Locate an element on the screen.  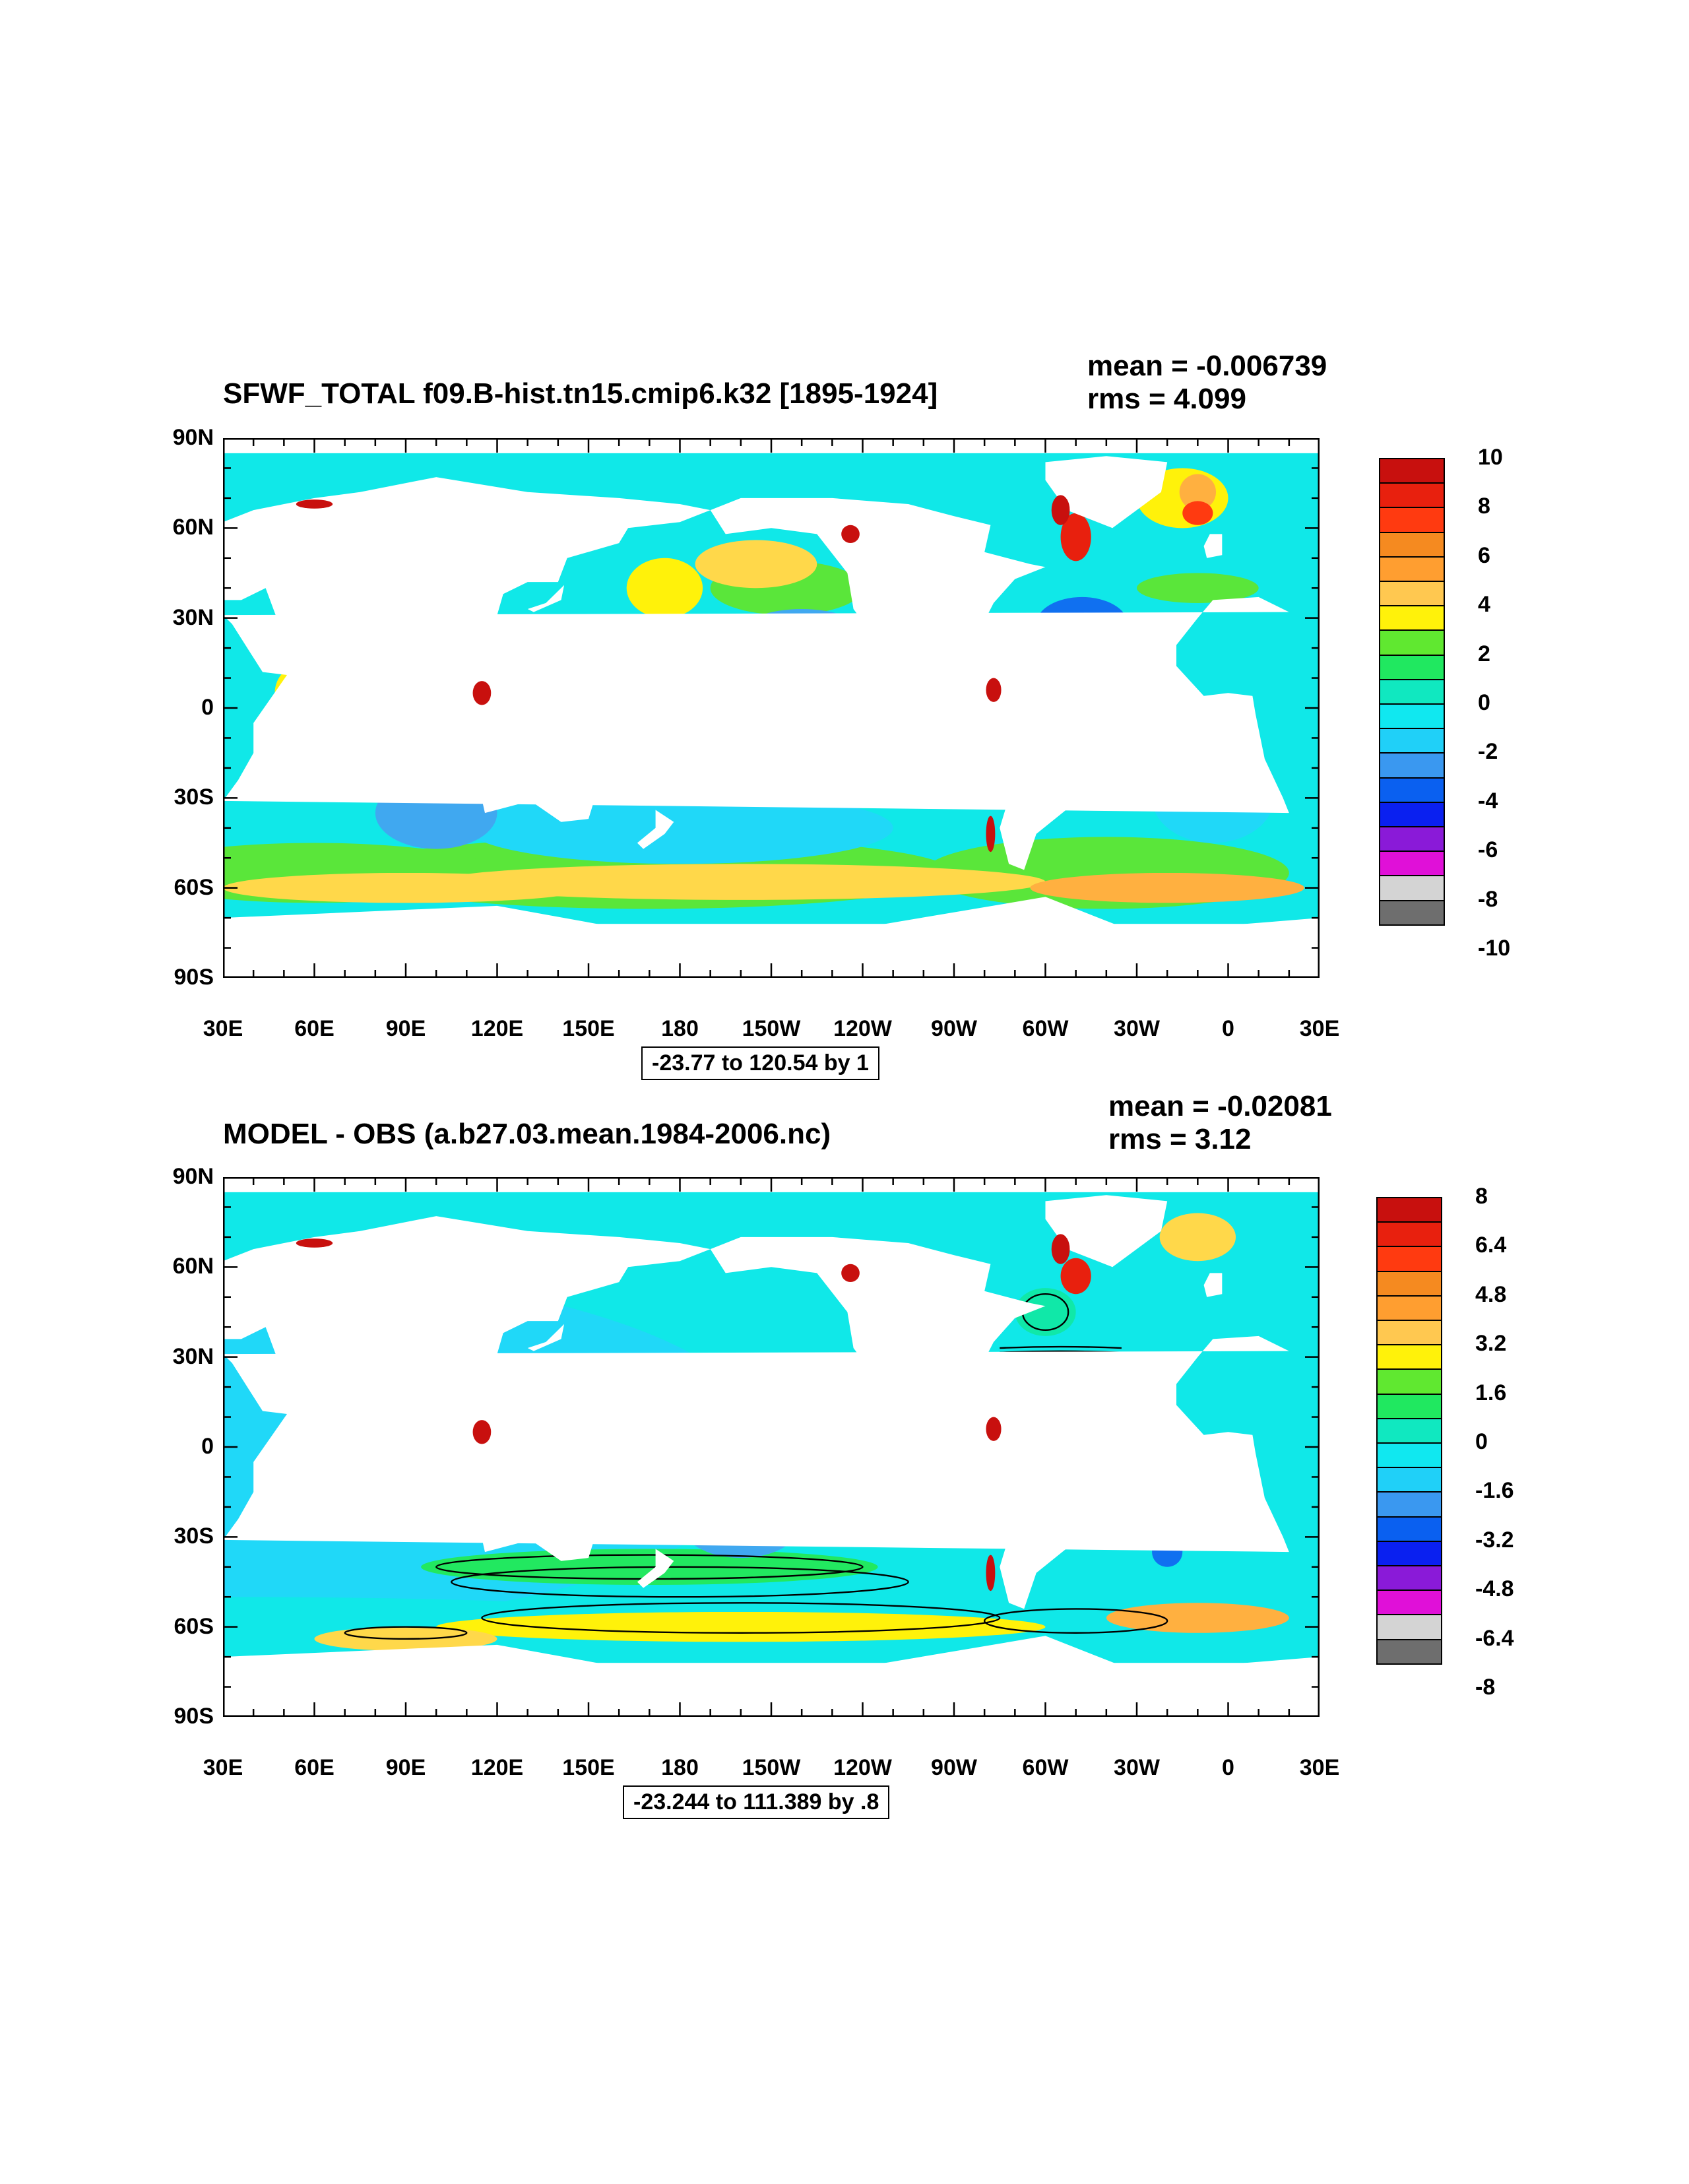
colorbar-label: -4.8 is located at coordinates (1494, 1589).